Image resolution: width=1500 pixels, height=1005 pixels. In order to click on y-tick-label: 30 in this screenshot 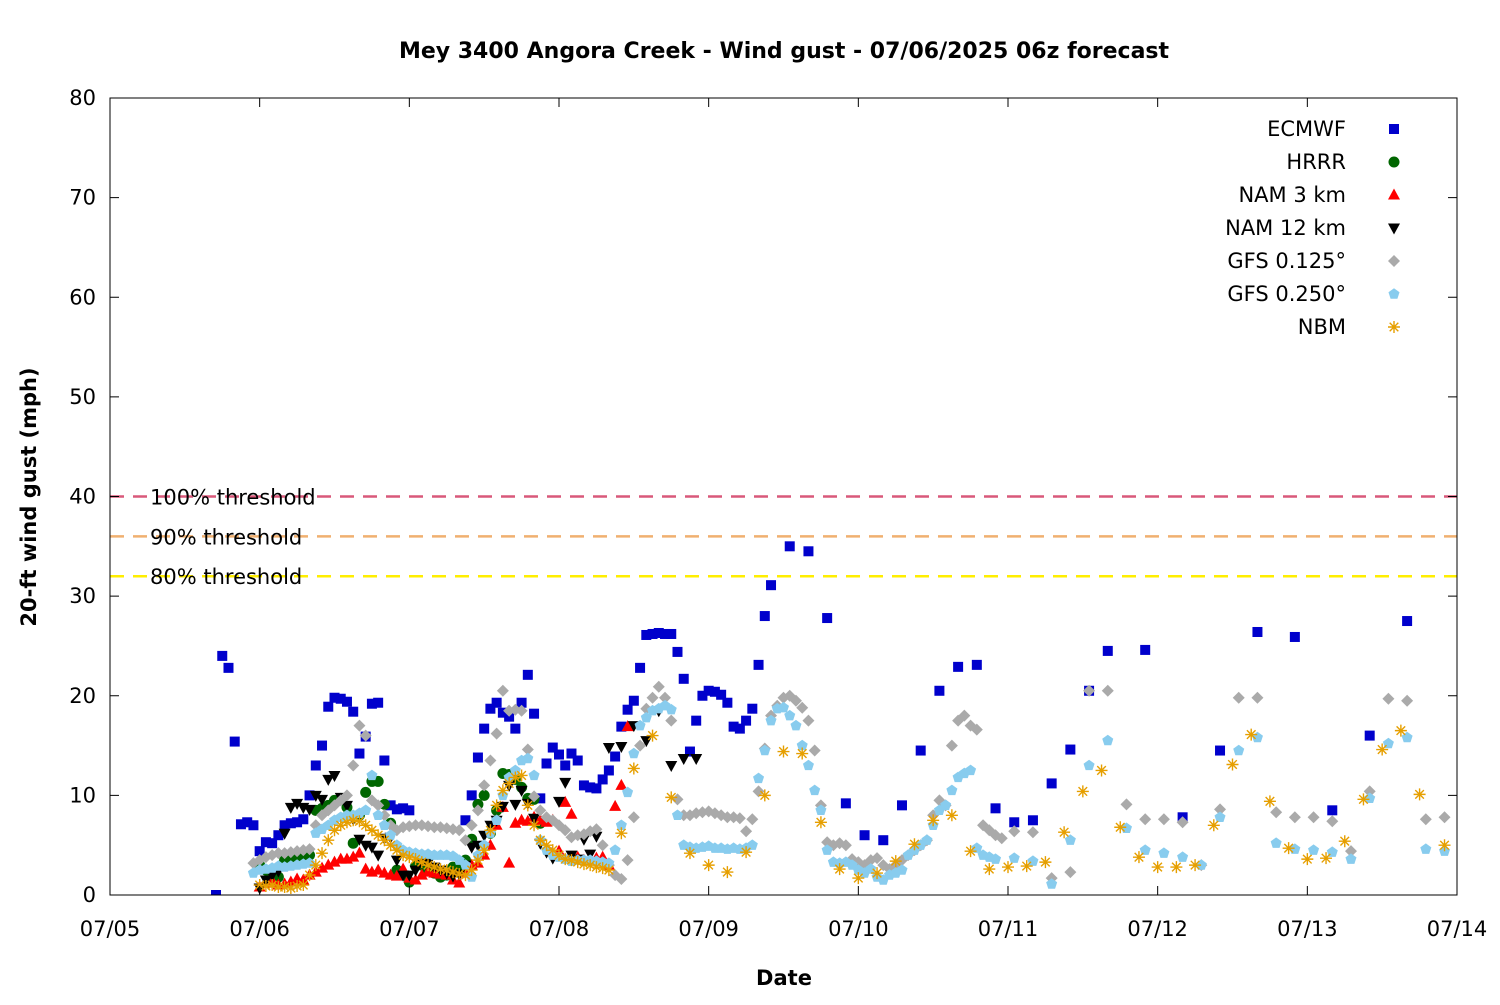, I will do `click(82, 596)`.